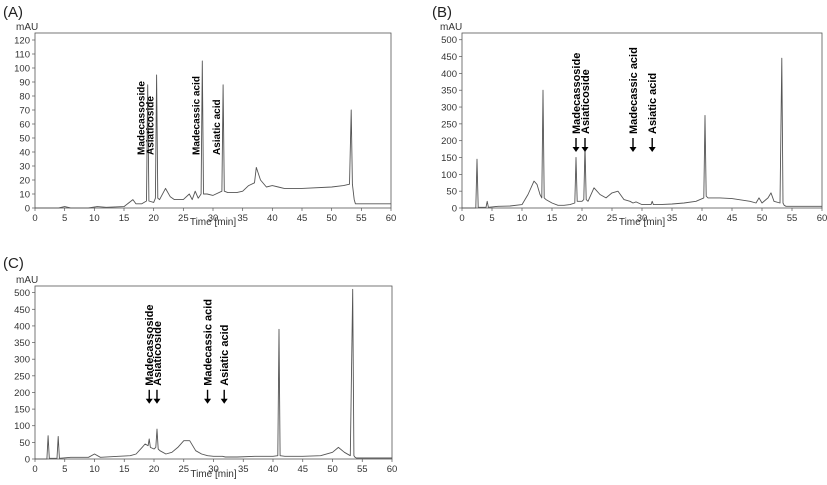  What do you see at coordinates (24, 97) in the screenshot?
I see `y-tick-label: 80` at bounding box center [24, 97].